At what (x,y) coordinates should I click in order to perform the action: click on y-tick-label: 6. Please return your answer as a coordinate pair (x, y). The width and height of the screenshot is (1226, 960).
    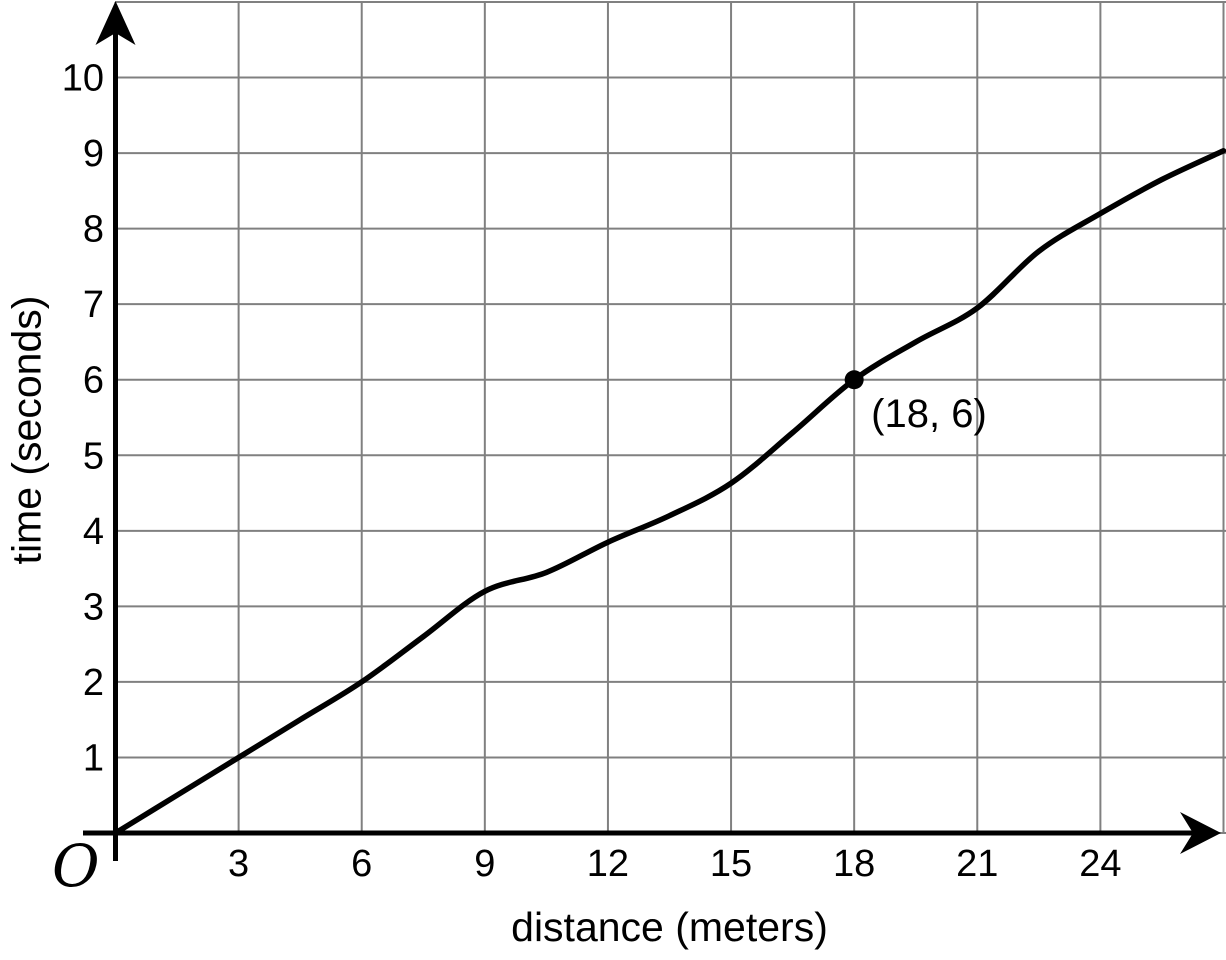
    Looking at the image, I should click on (93, 381).